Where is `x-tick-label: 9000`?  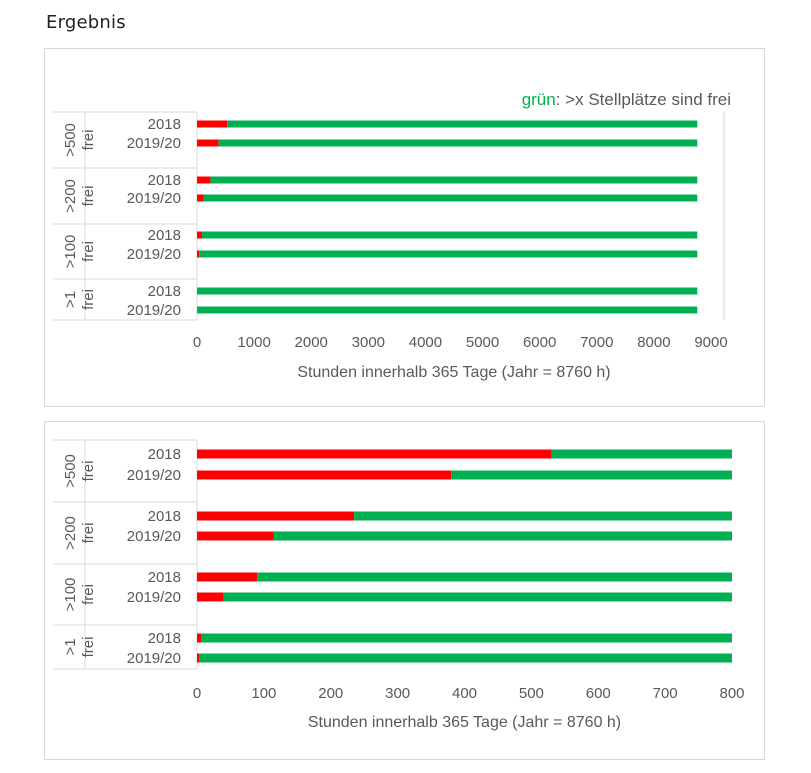 x-tick-label: 9000 is located at coordinates (710, 342).